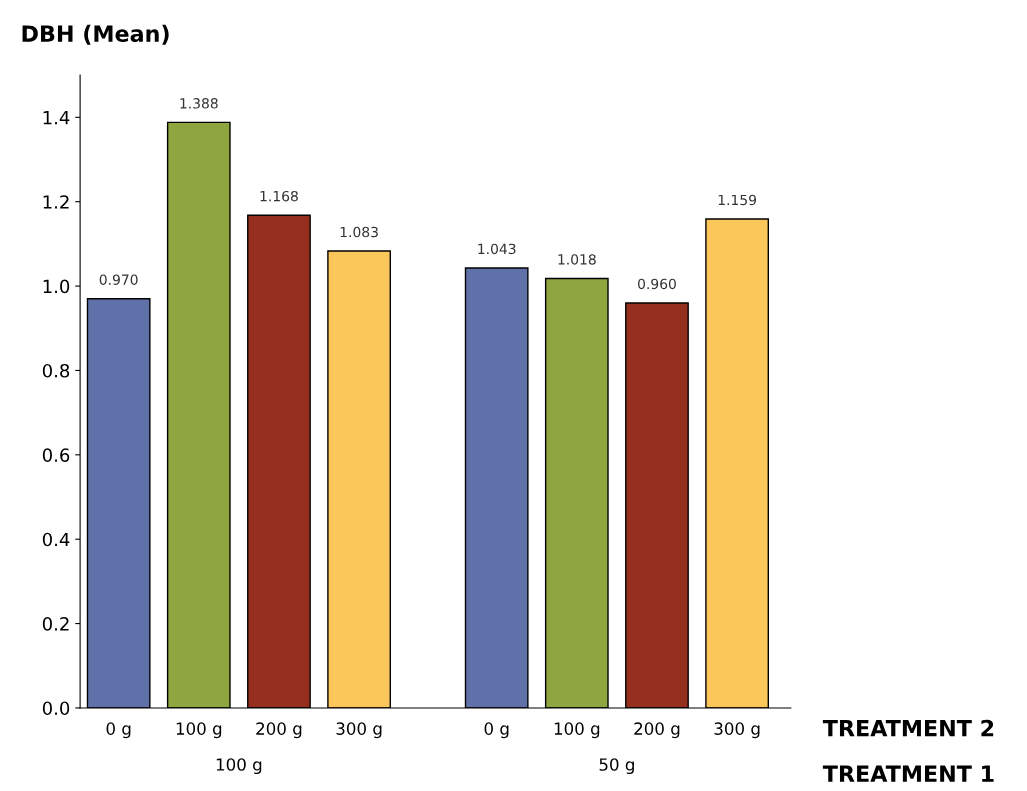 The image size is (1027, 791). I want to click on data-label: 0.970, so click(118, 279).